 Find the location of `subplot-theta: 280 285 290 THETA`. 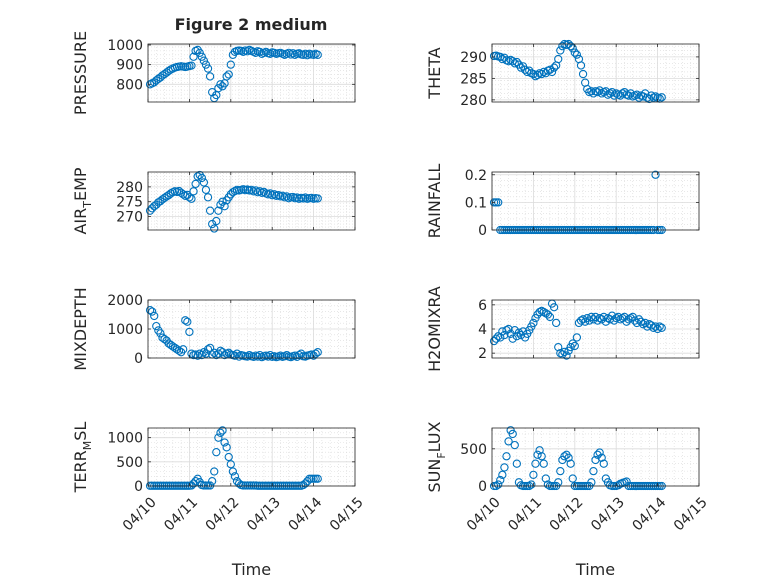

subplot-theta: 280 285 290 THETA is located at coordinates (562, 74).